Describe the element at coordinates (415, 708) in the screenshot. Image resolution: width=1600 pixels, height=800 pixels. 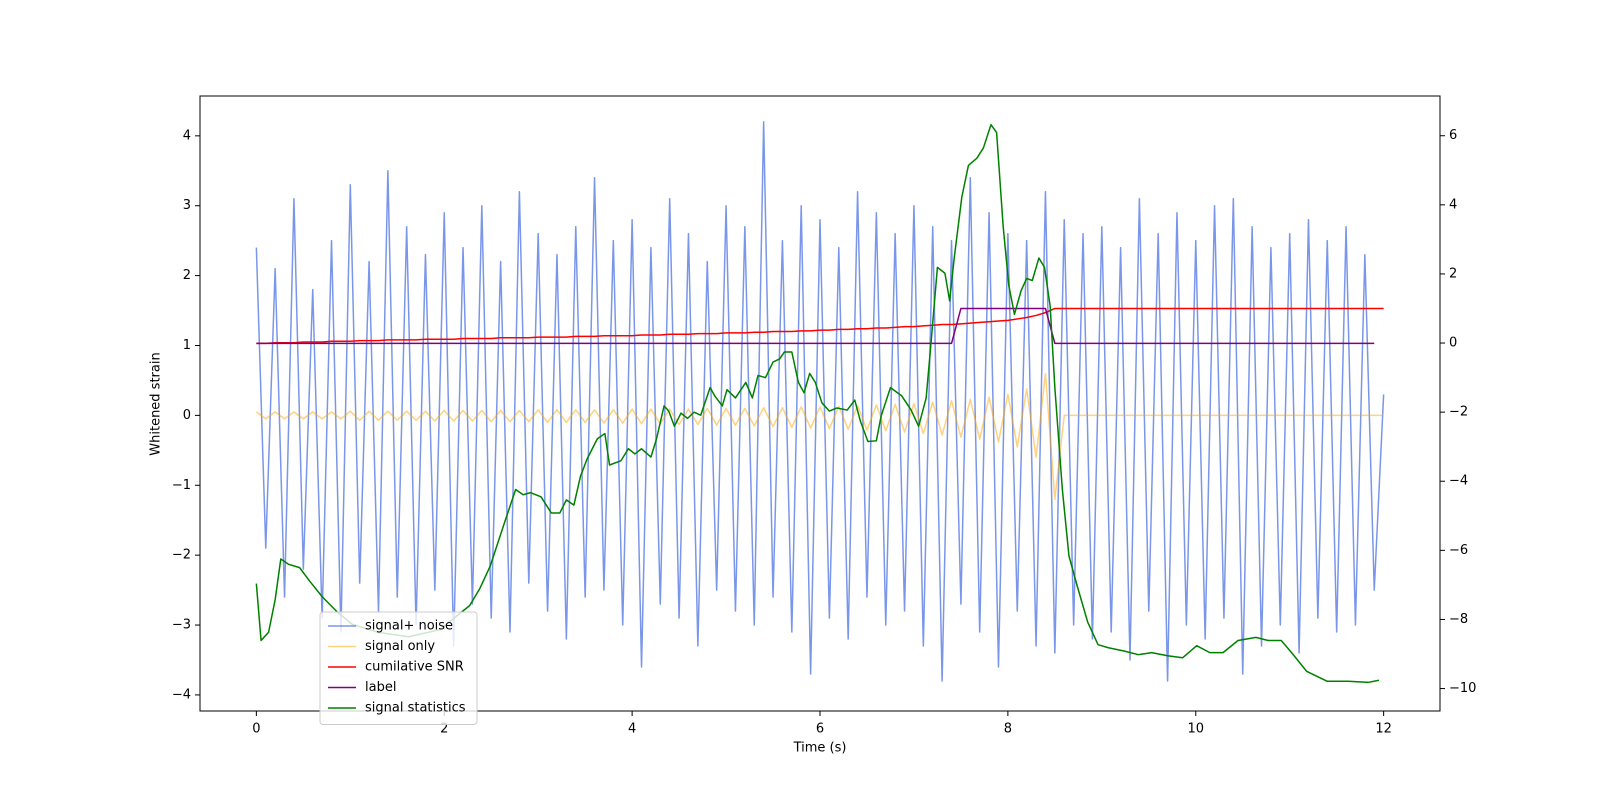
I see `legend-label: signal statistics` at that location.